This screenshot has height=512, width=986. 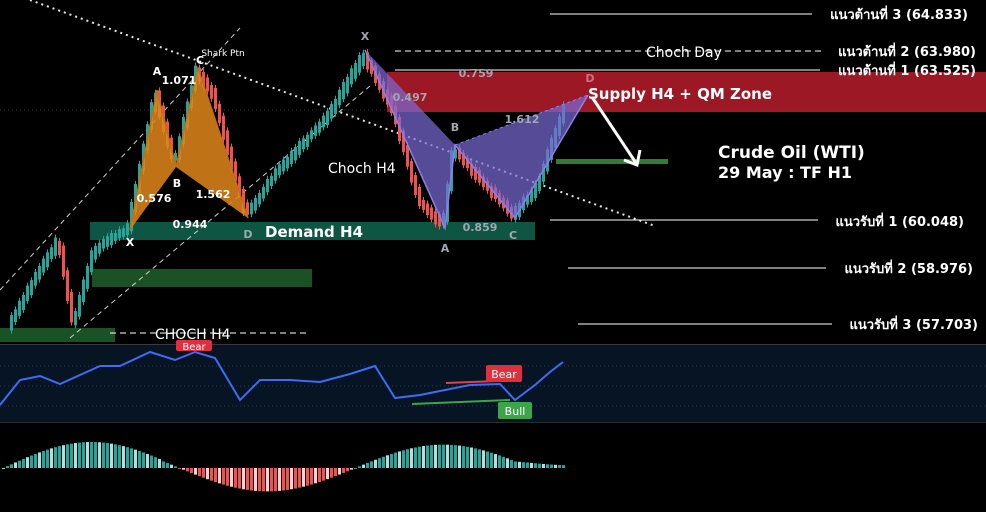 I want to click on support-label-3: แนวรับที่ 3 (57.703), so click(x=913, y=324).